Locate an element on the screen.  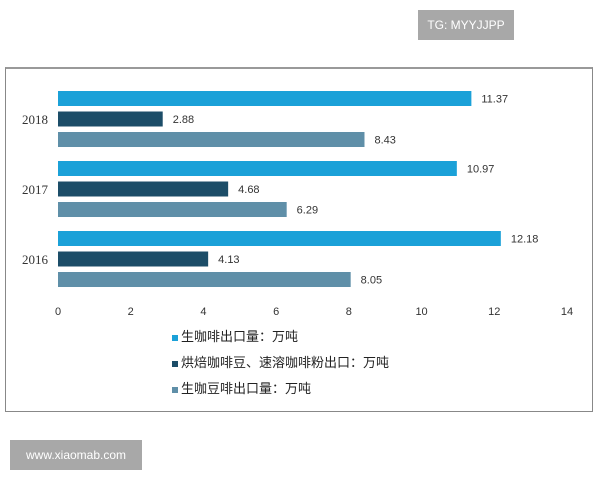
x-tick-label: 10 is located at coordinates (421, 312).